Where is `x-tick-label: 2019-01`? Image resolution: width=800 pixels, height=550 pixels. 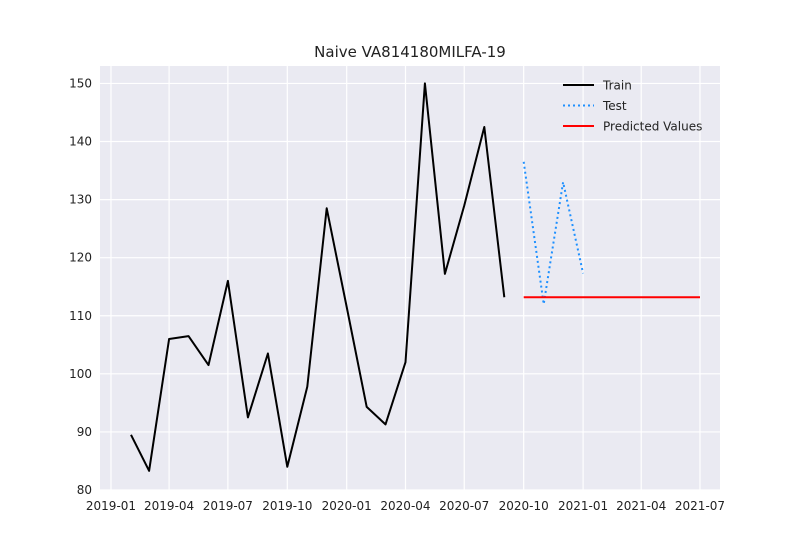
x-tick-label: 2019-01 is located at coordinates (111, 506).